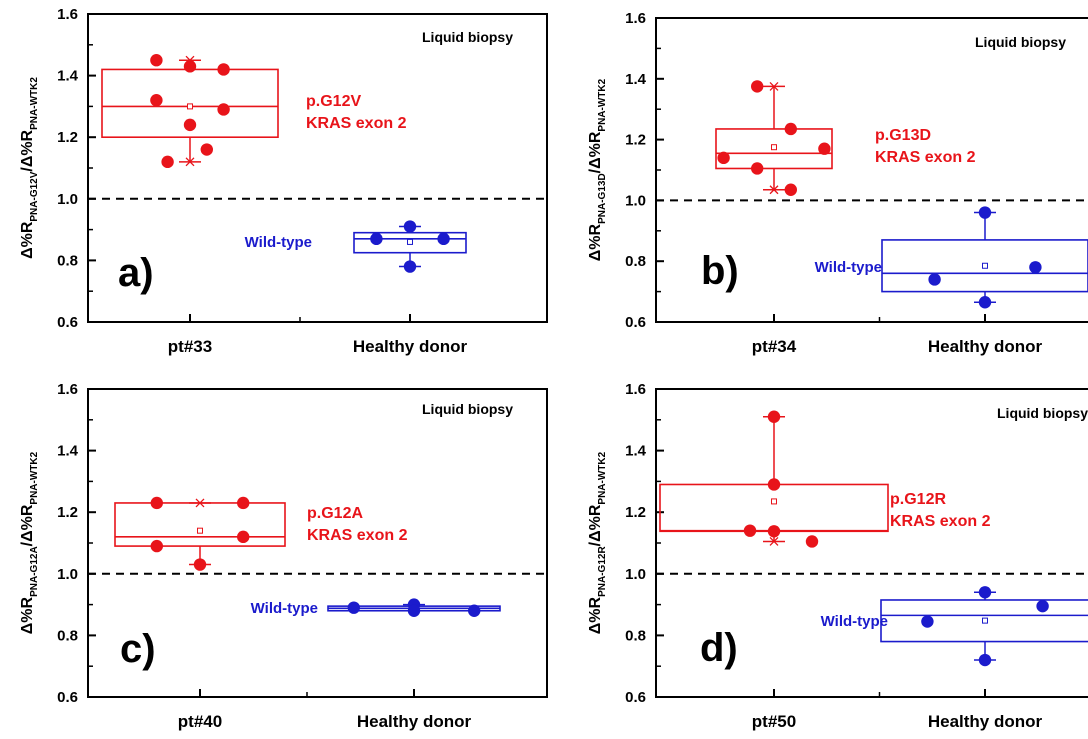 This screenshot has height=739, width=1088. Describe the element at coordinates (602, 198) in the screenshot. I see `y-label-subscript: PNA-G13D` at that location.